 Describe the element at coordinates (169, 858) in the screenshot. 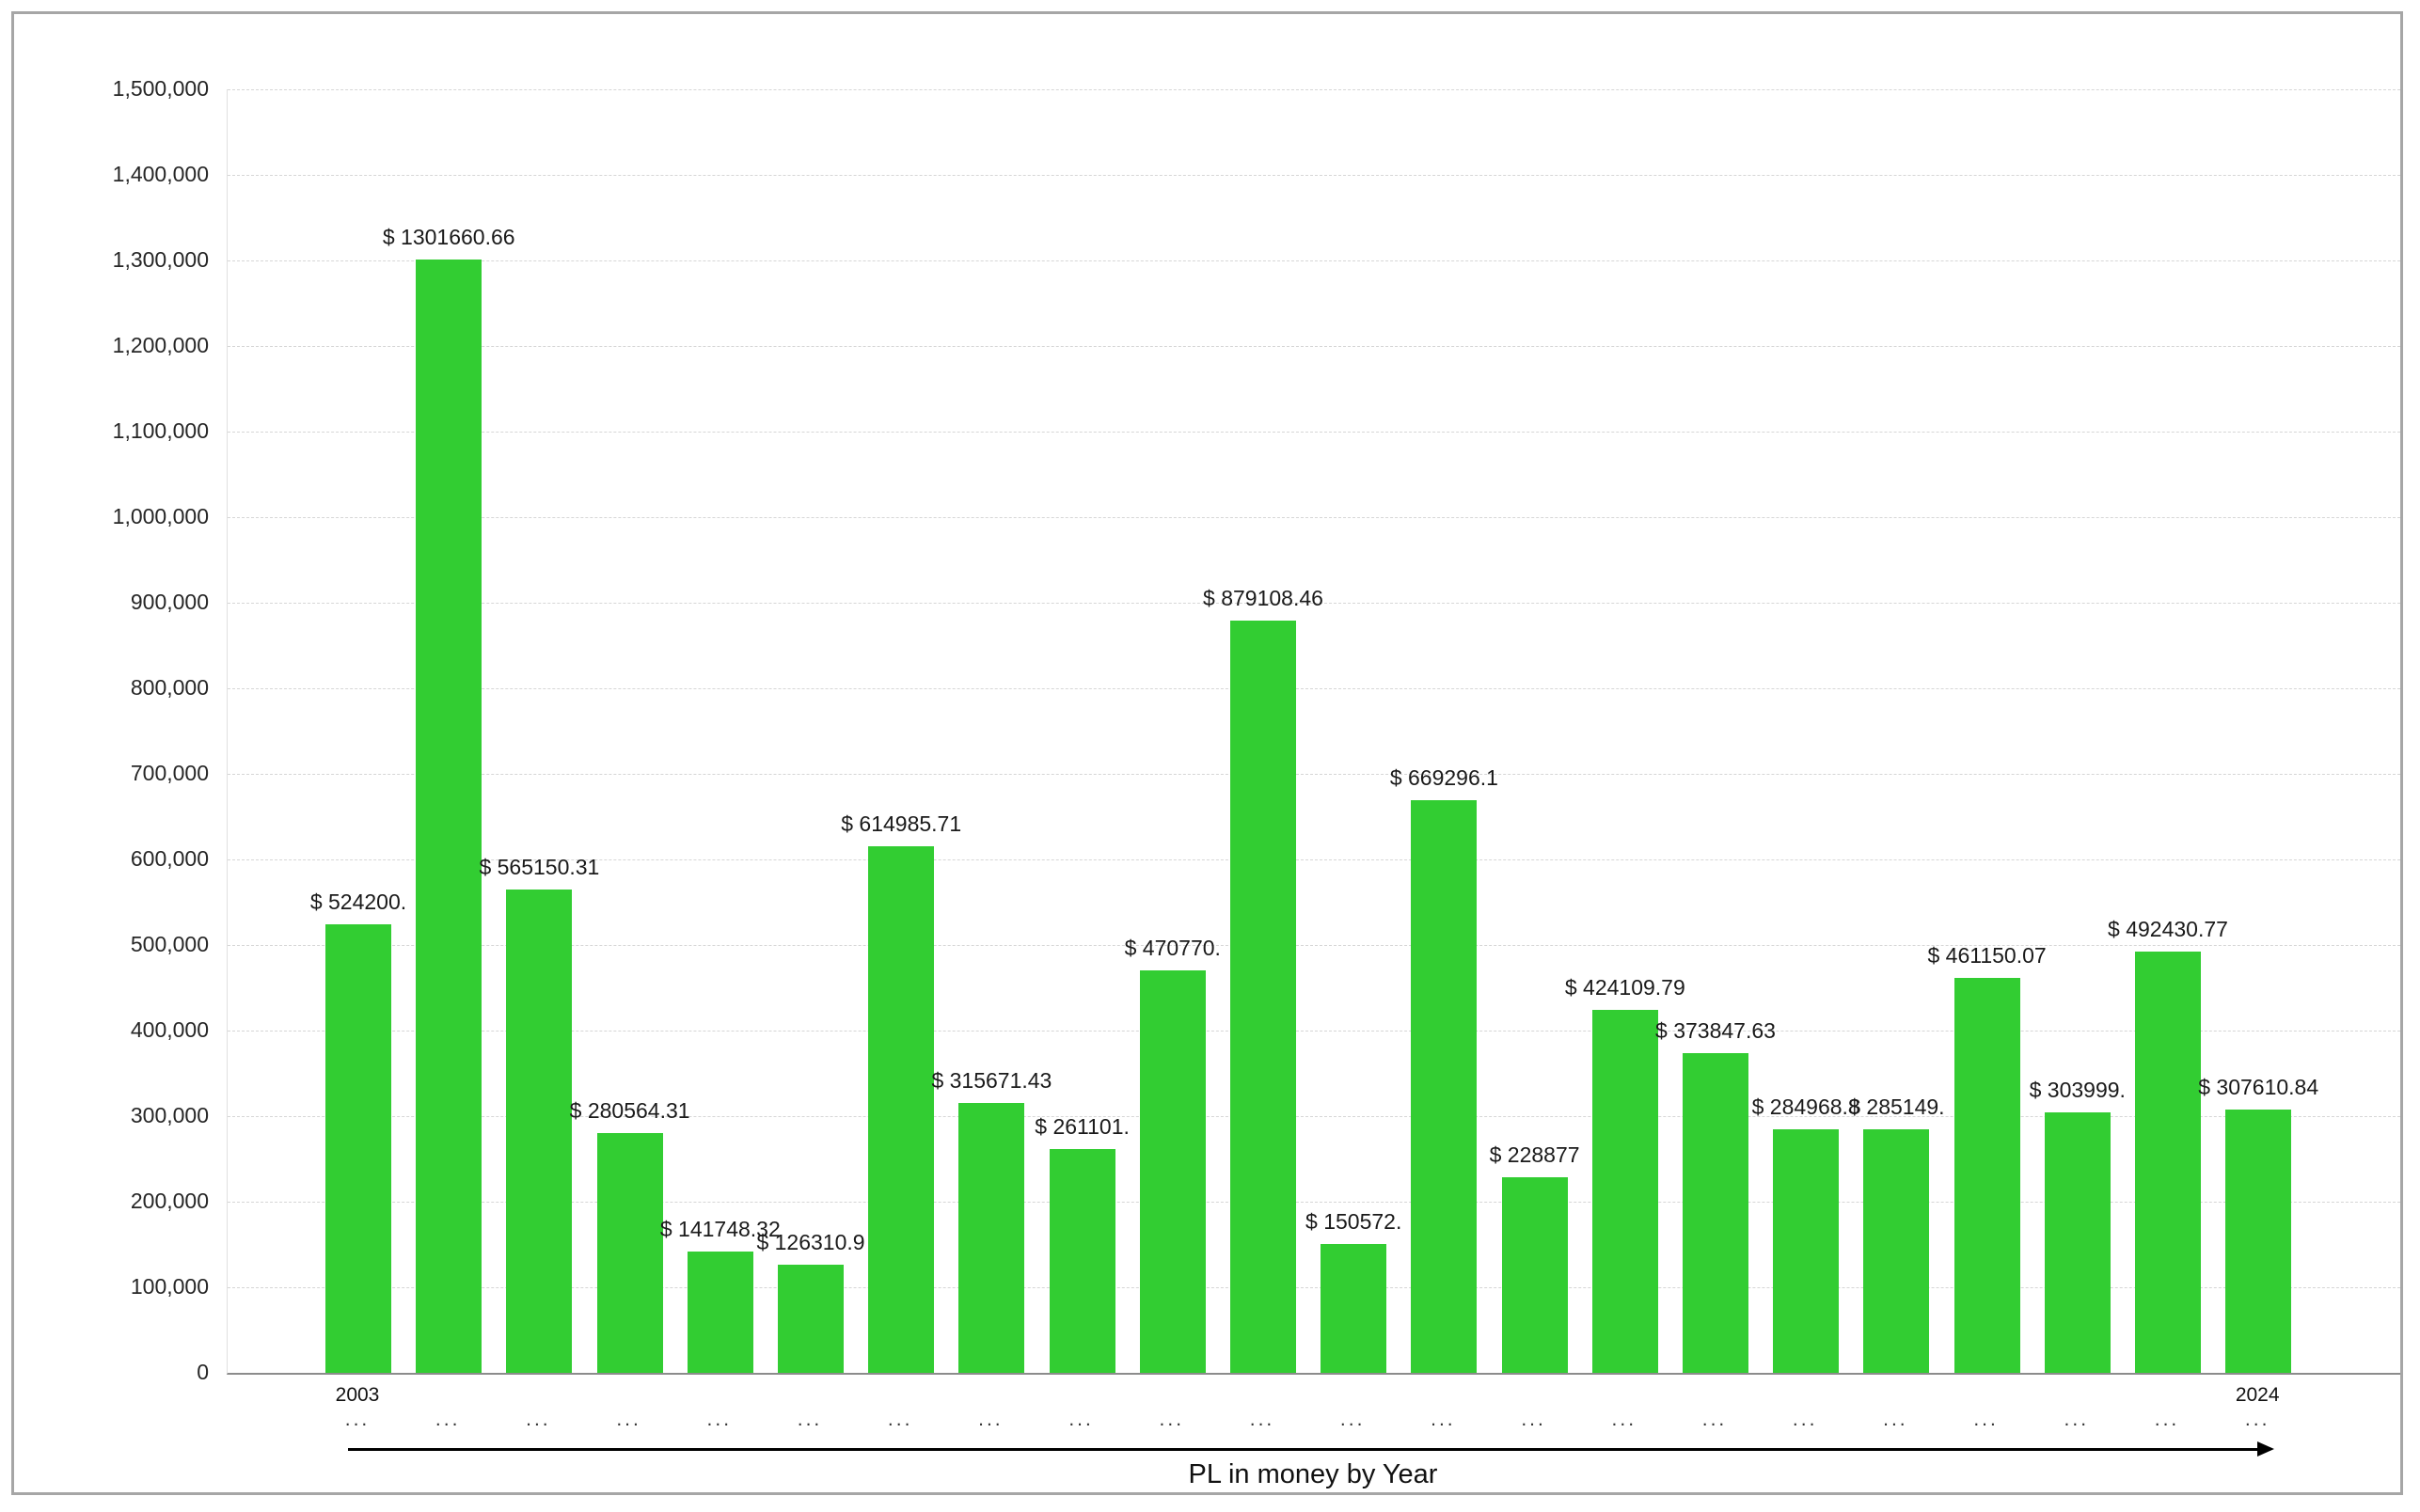

I see `y-axis-tick-label: 600,000` at that location.